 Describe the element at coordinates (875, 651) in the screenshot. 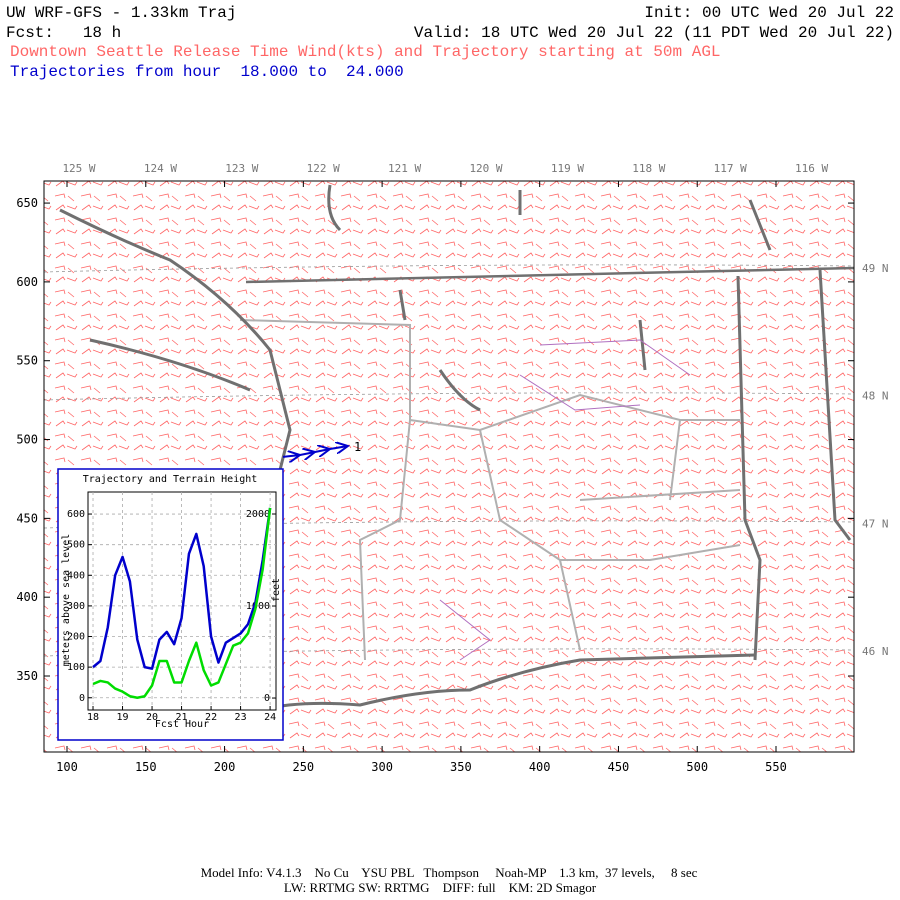

I see `latitude-label: 46 N` at that location.